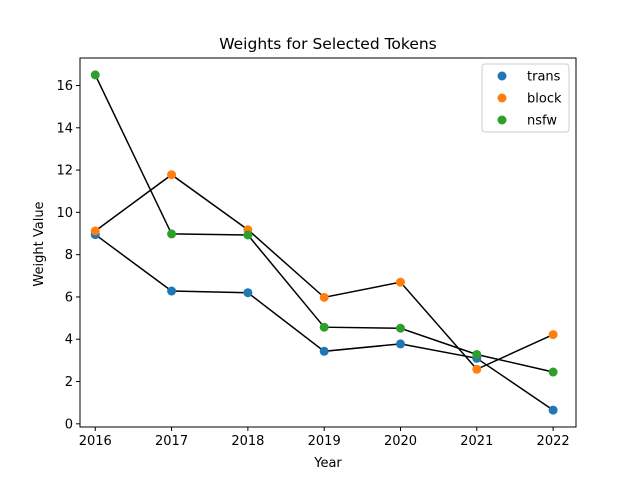 This screenshot has height=480, width=640. What do you see at coordinates (247, 441) in the screenshot?
I see `x-tick-label-2018: 2018` at bounding box center [247, 441].